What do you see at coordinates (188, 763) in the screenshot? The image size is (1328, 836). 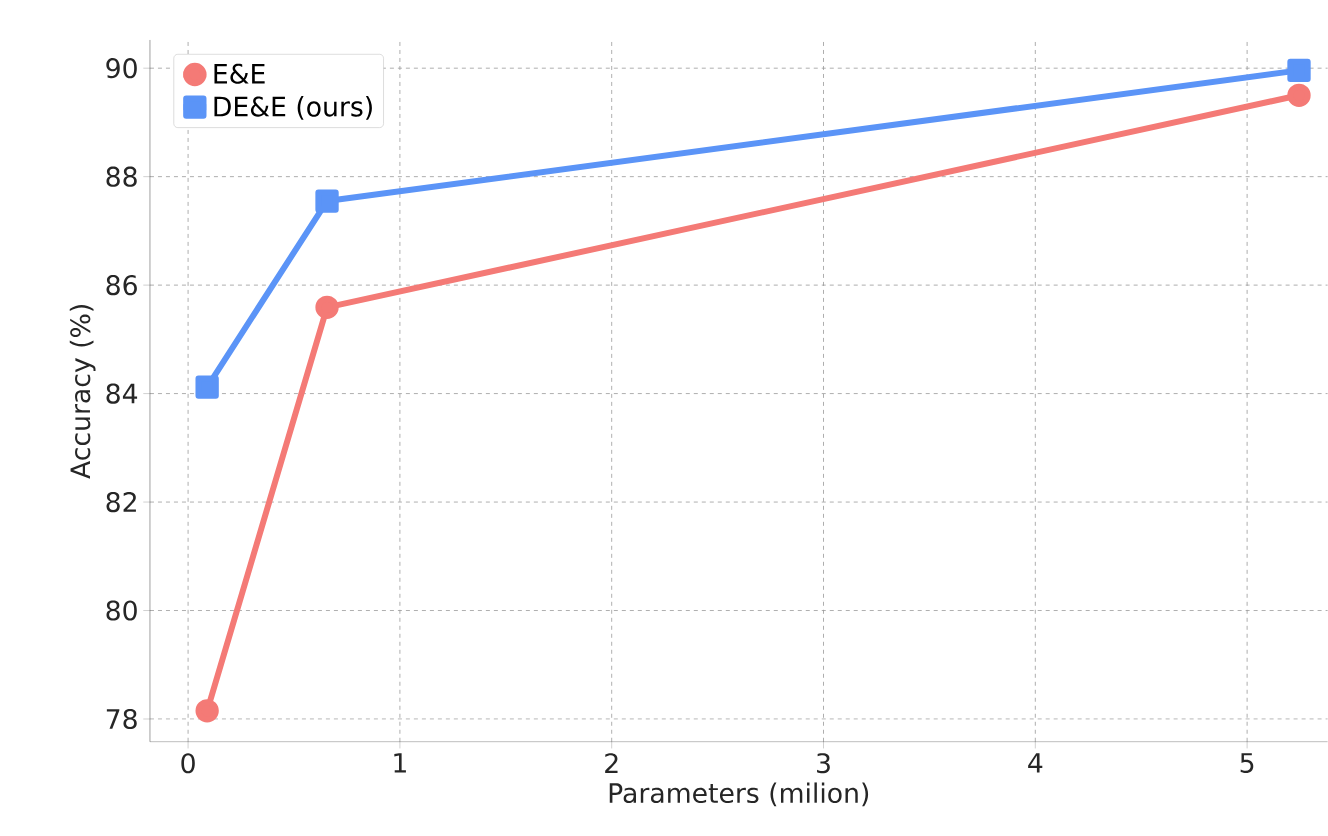 I see `x-tick-label: 0` at bounding box center [188, 763].